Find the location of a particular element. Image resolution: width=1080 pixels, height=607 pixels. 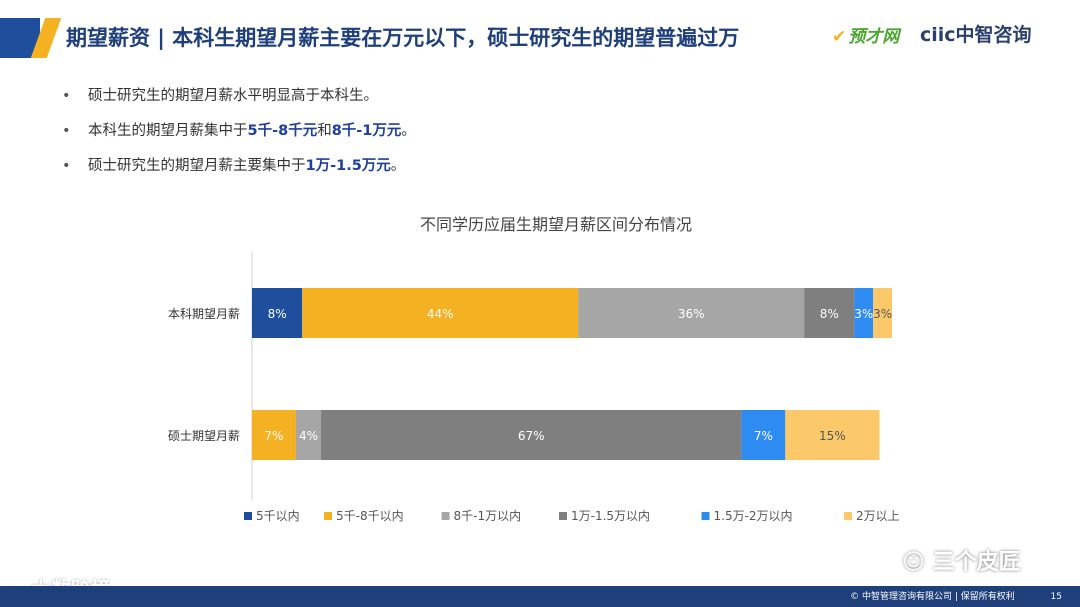

logo-yucaiwang: ✔ 预才网 is located at coordinates (866, 37).